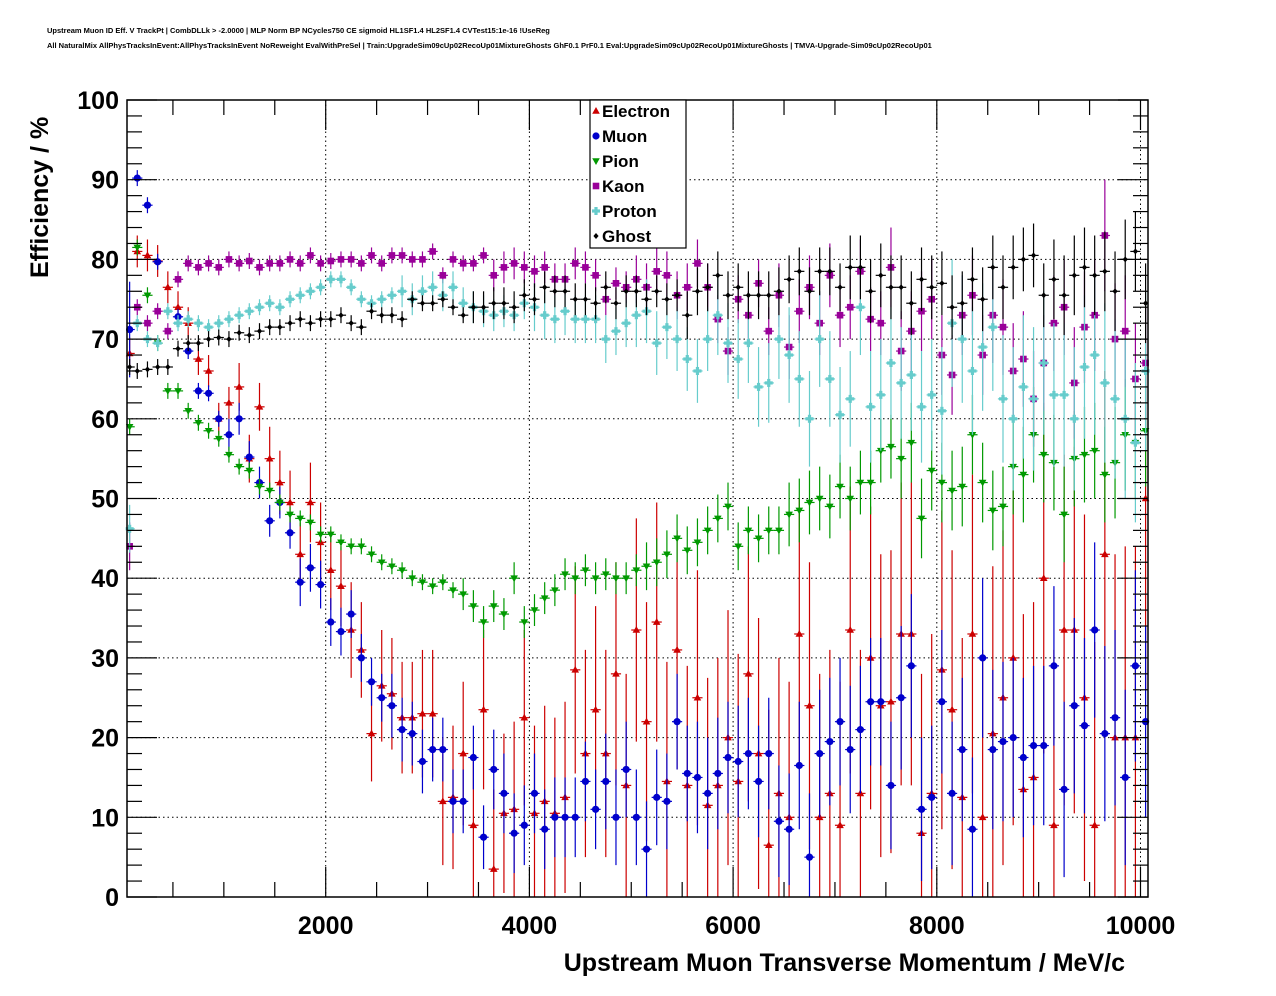  I want to click on data-point-electron, so click(524, 718).